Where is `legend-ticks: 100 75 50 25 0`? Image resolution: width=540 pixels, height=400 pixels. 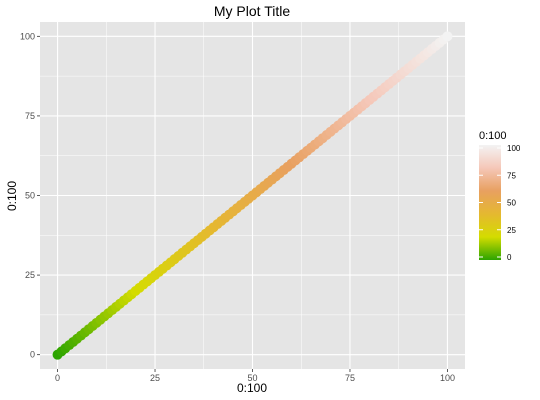 legend-ticks: 100 75 50 25 0 is located at coordinates (500, 203).